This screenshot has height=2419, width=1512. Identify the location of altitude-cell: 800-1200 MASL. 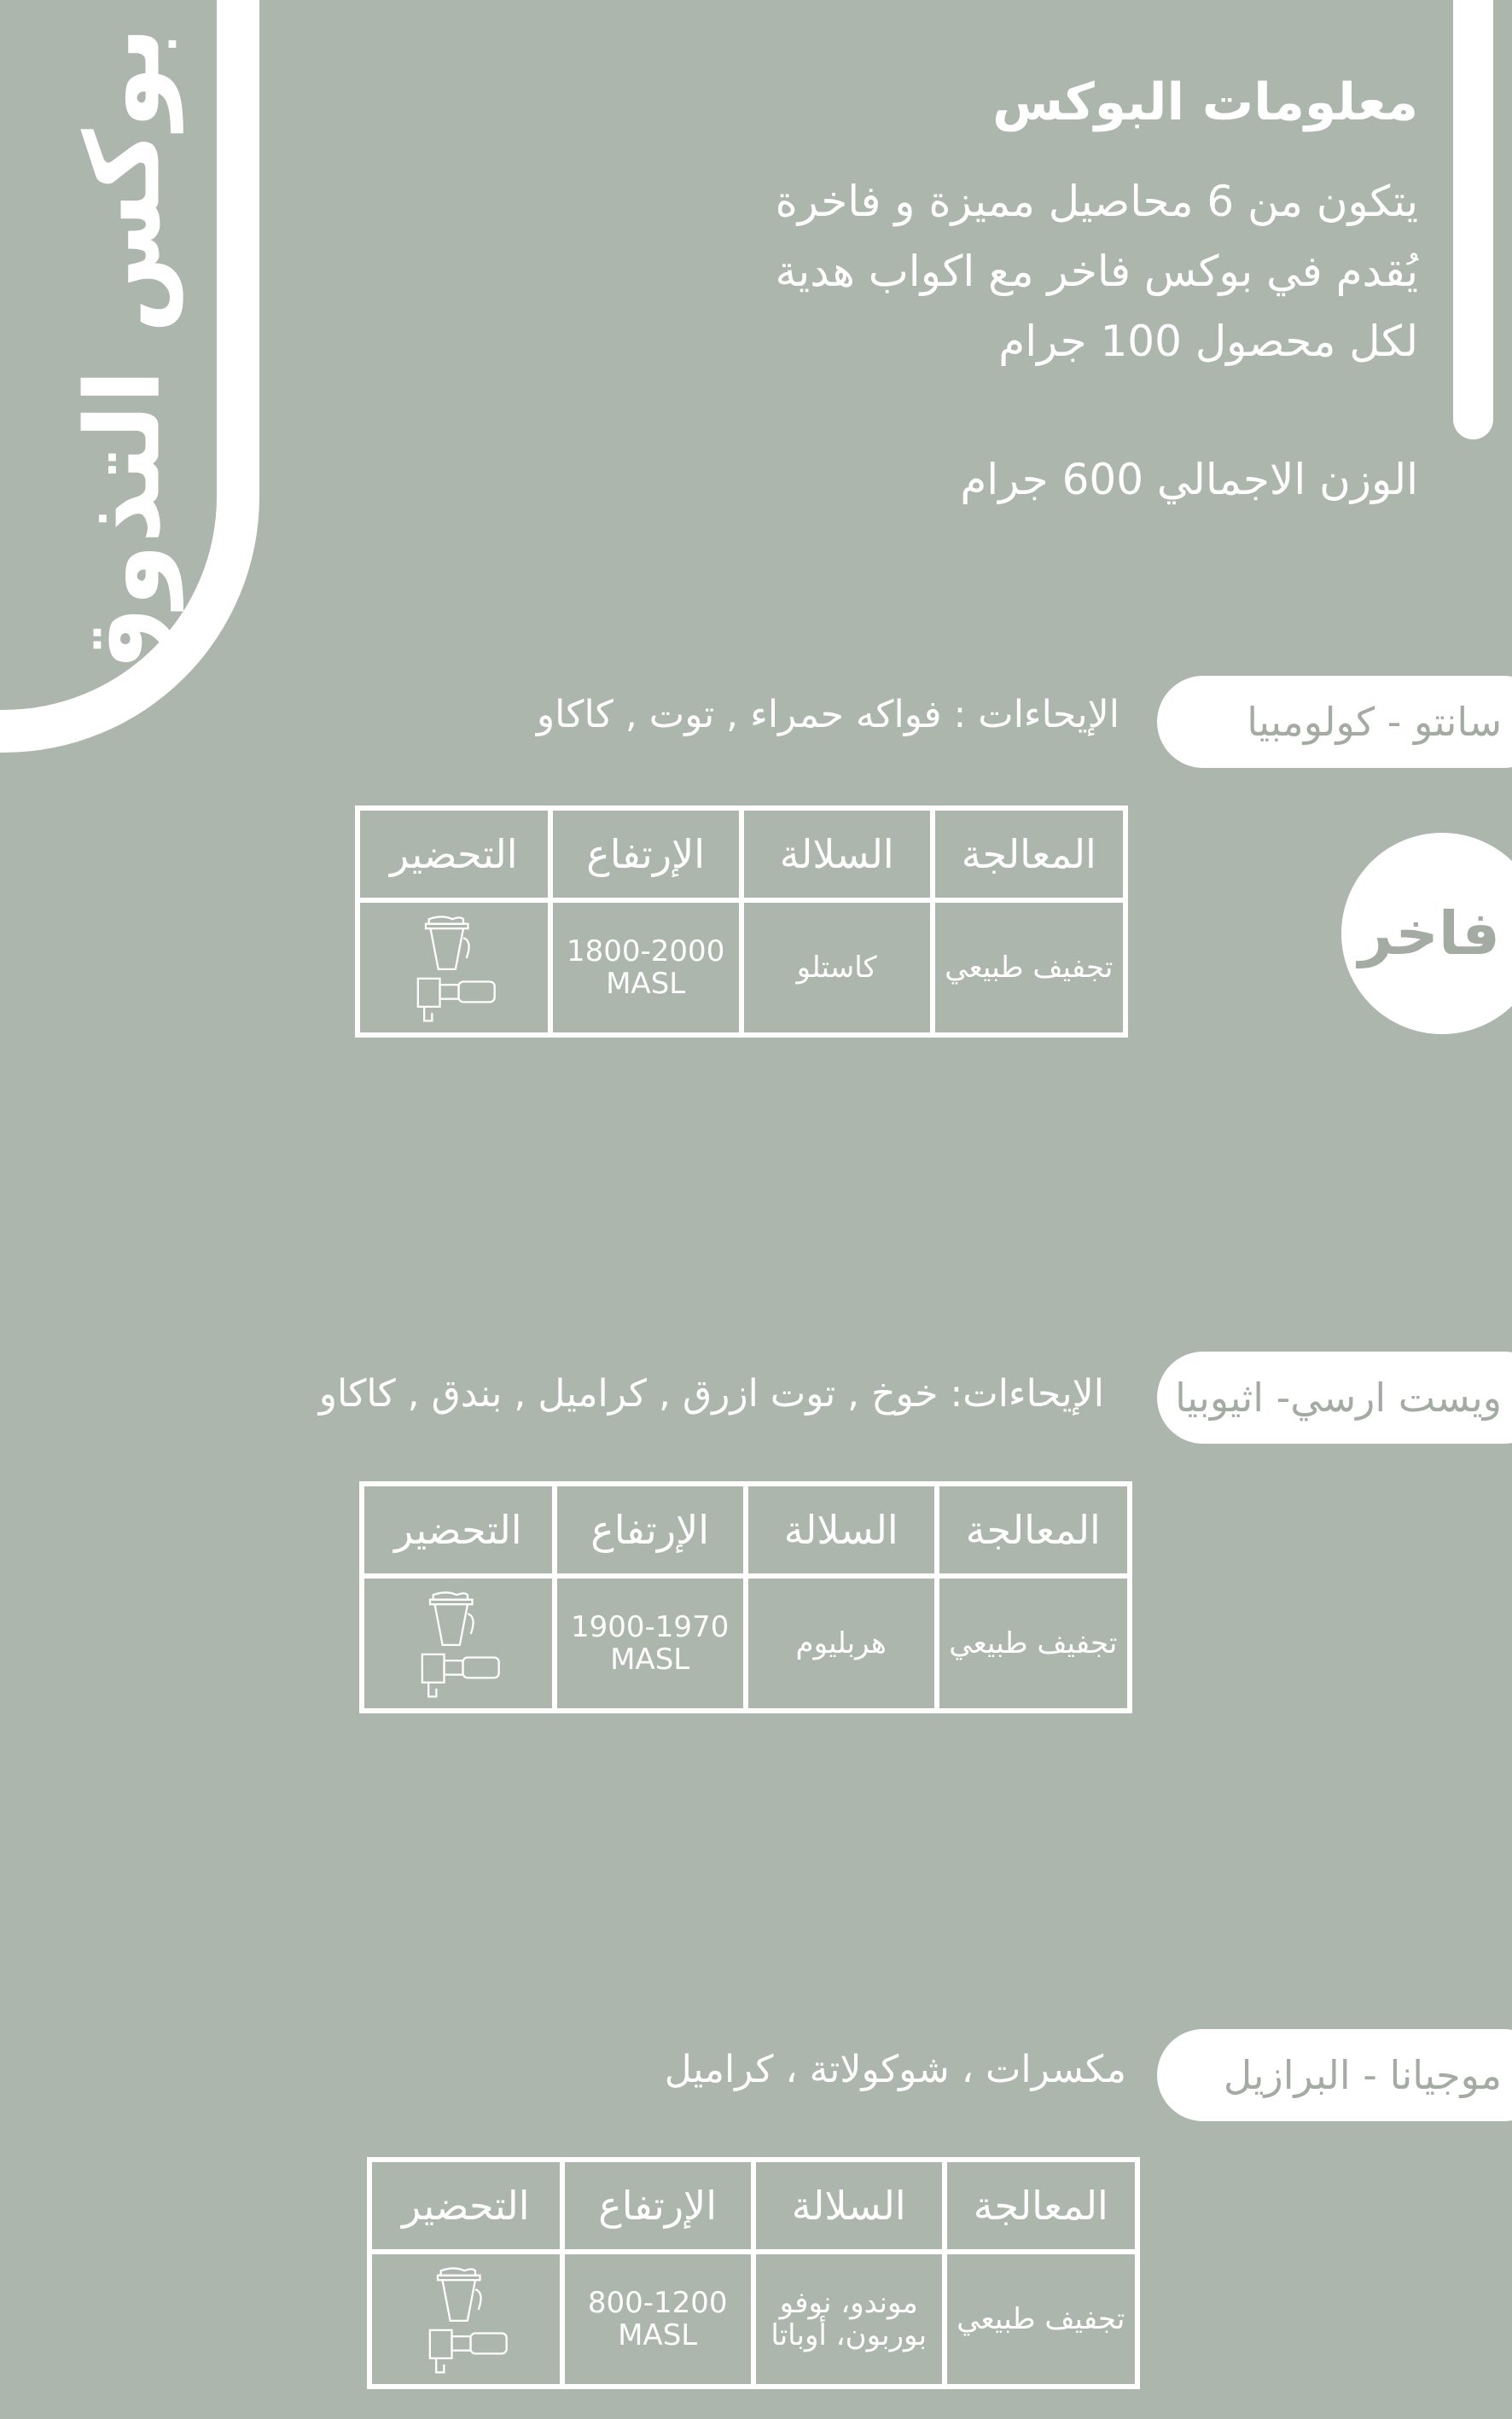
(657, 2319).